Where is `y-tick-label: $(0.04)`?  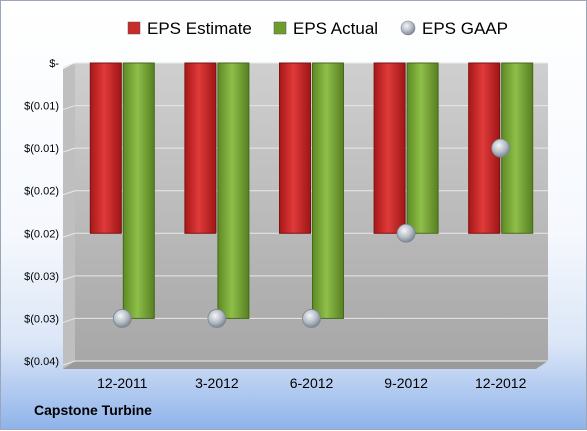
y-tick-label: $(0.04) is located at coordinates (41, 362).